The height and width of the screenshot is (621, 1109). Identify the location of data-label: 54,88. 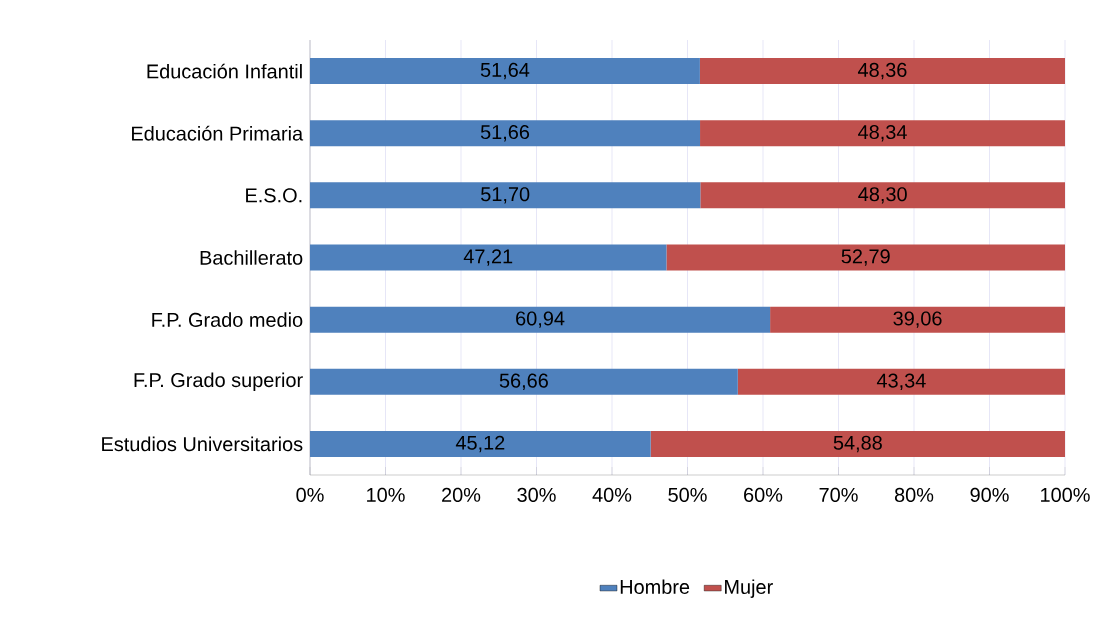
(857, 444).